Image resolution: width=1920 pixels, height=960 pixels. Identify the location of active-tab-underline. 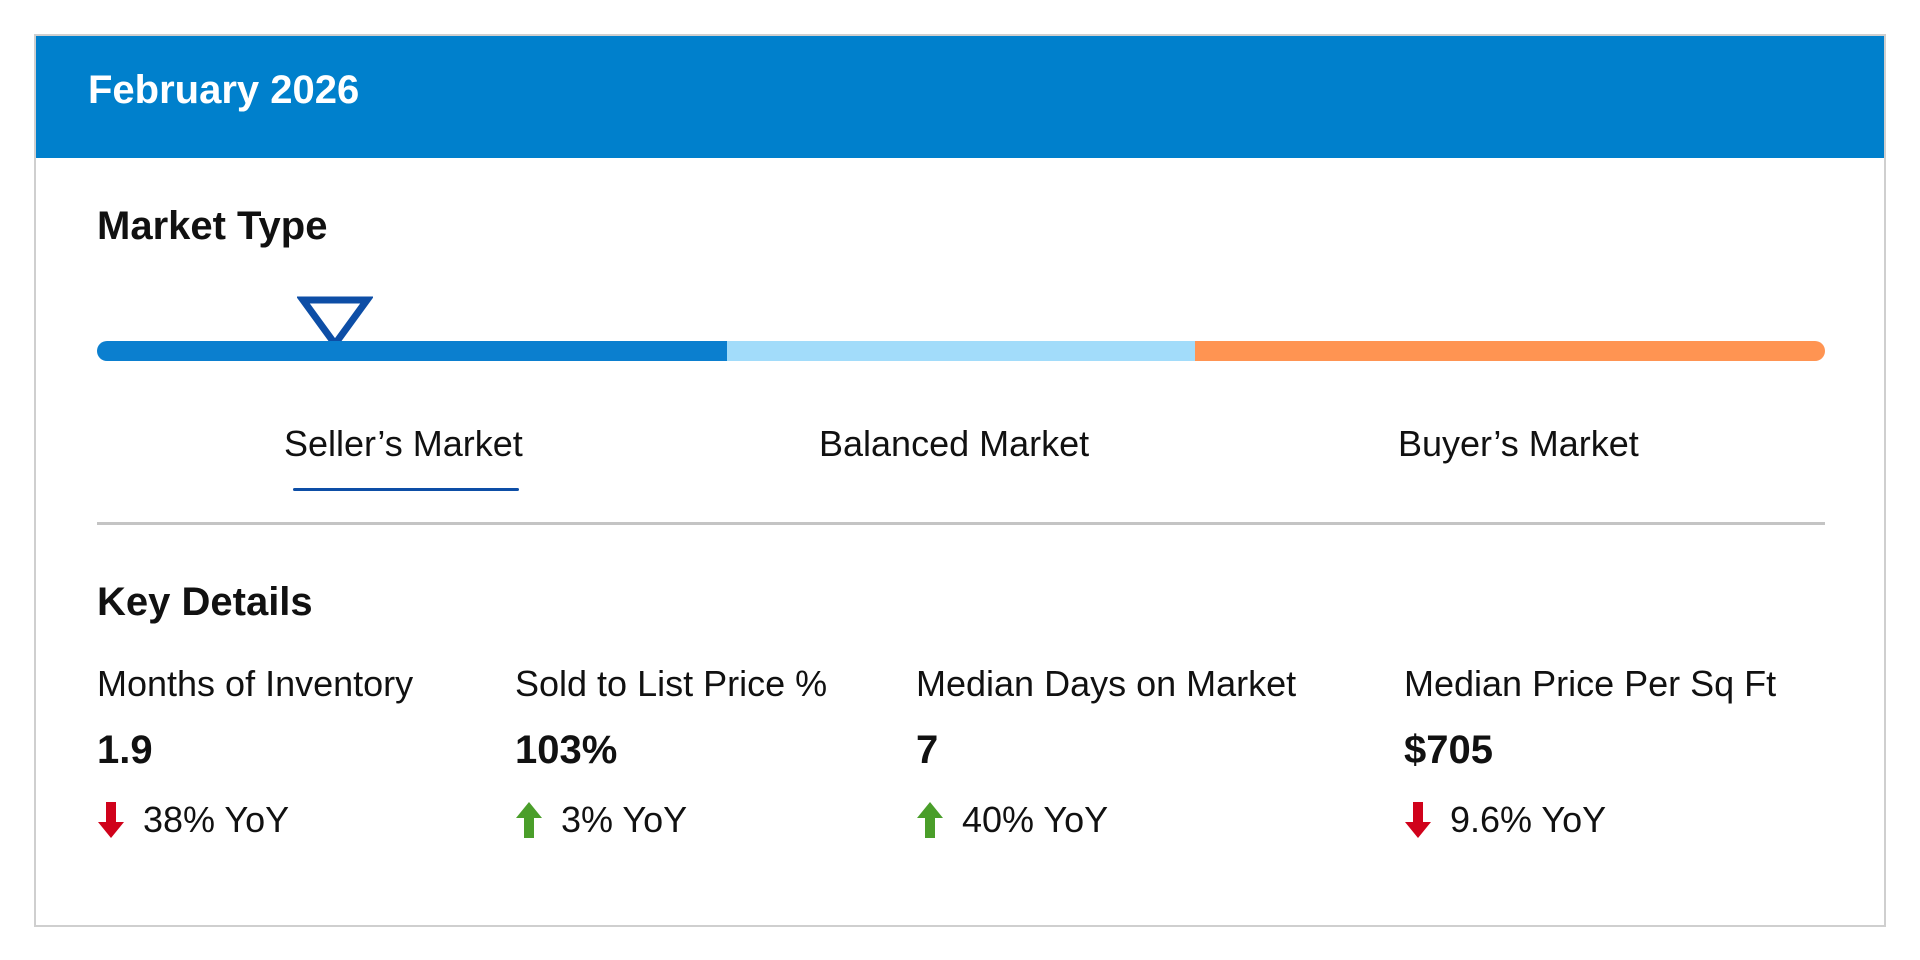
(406, 489).